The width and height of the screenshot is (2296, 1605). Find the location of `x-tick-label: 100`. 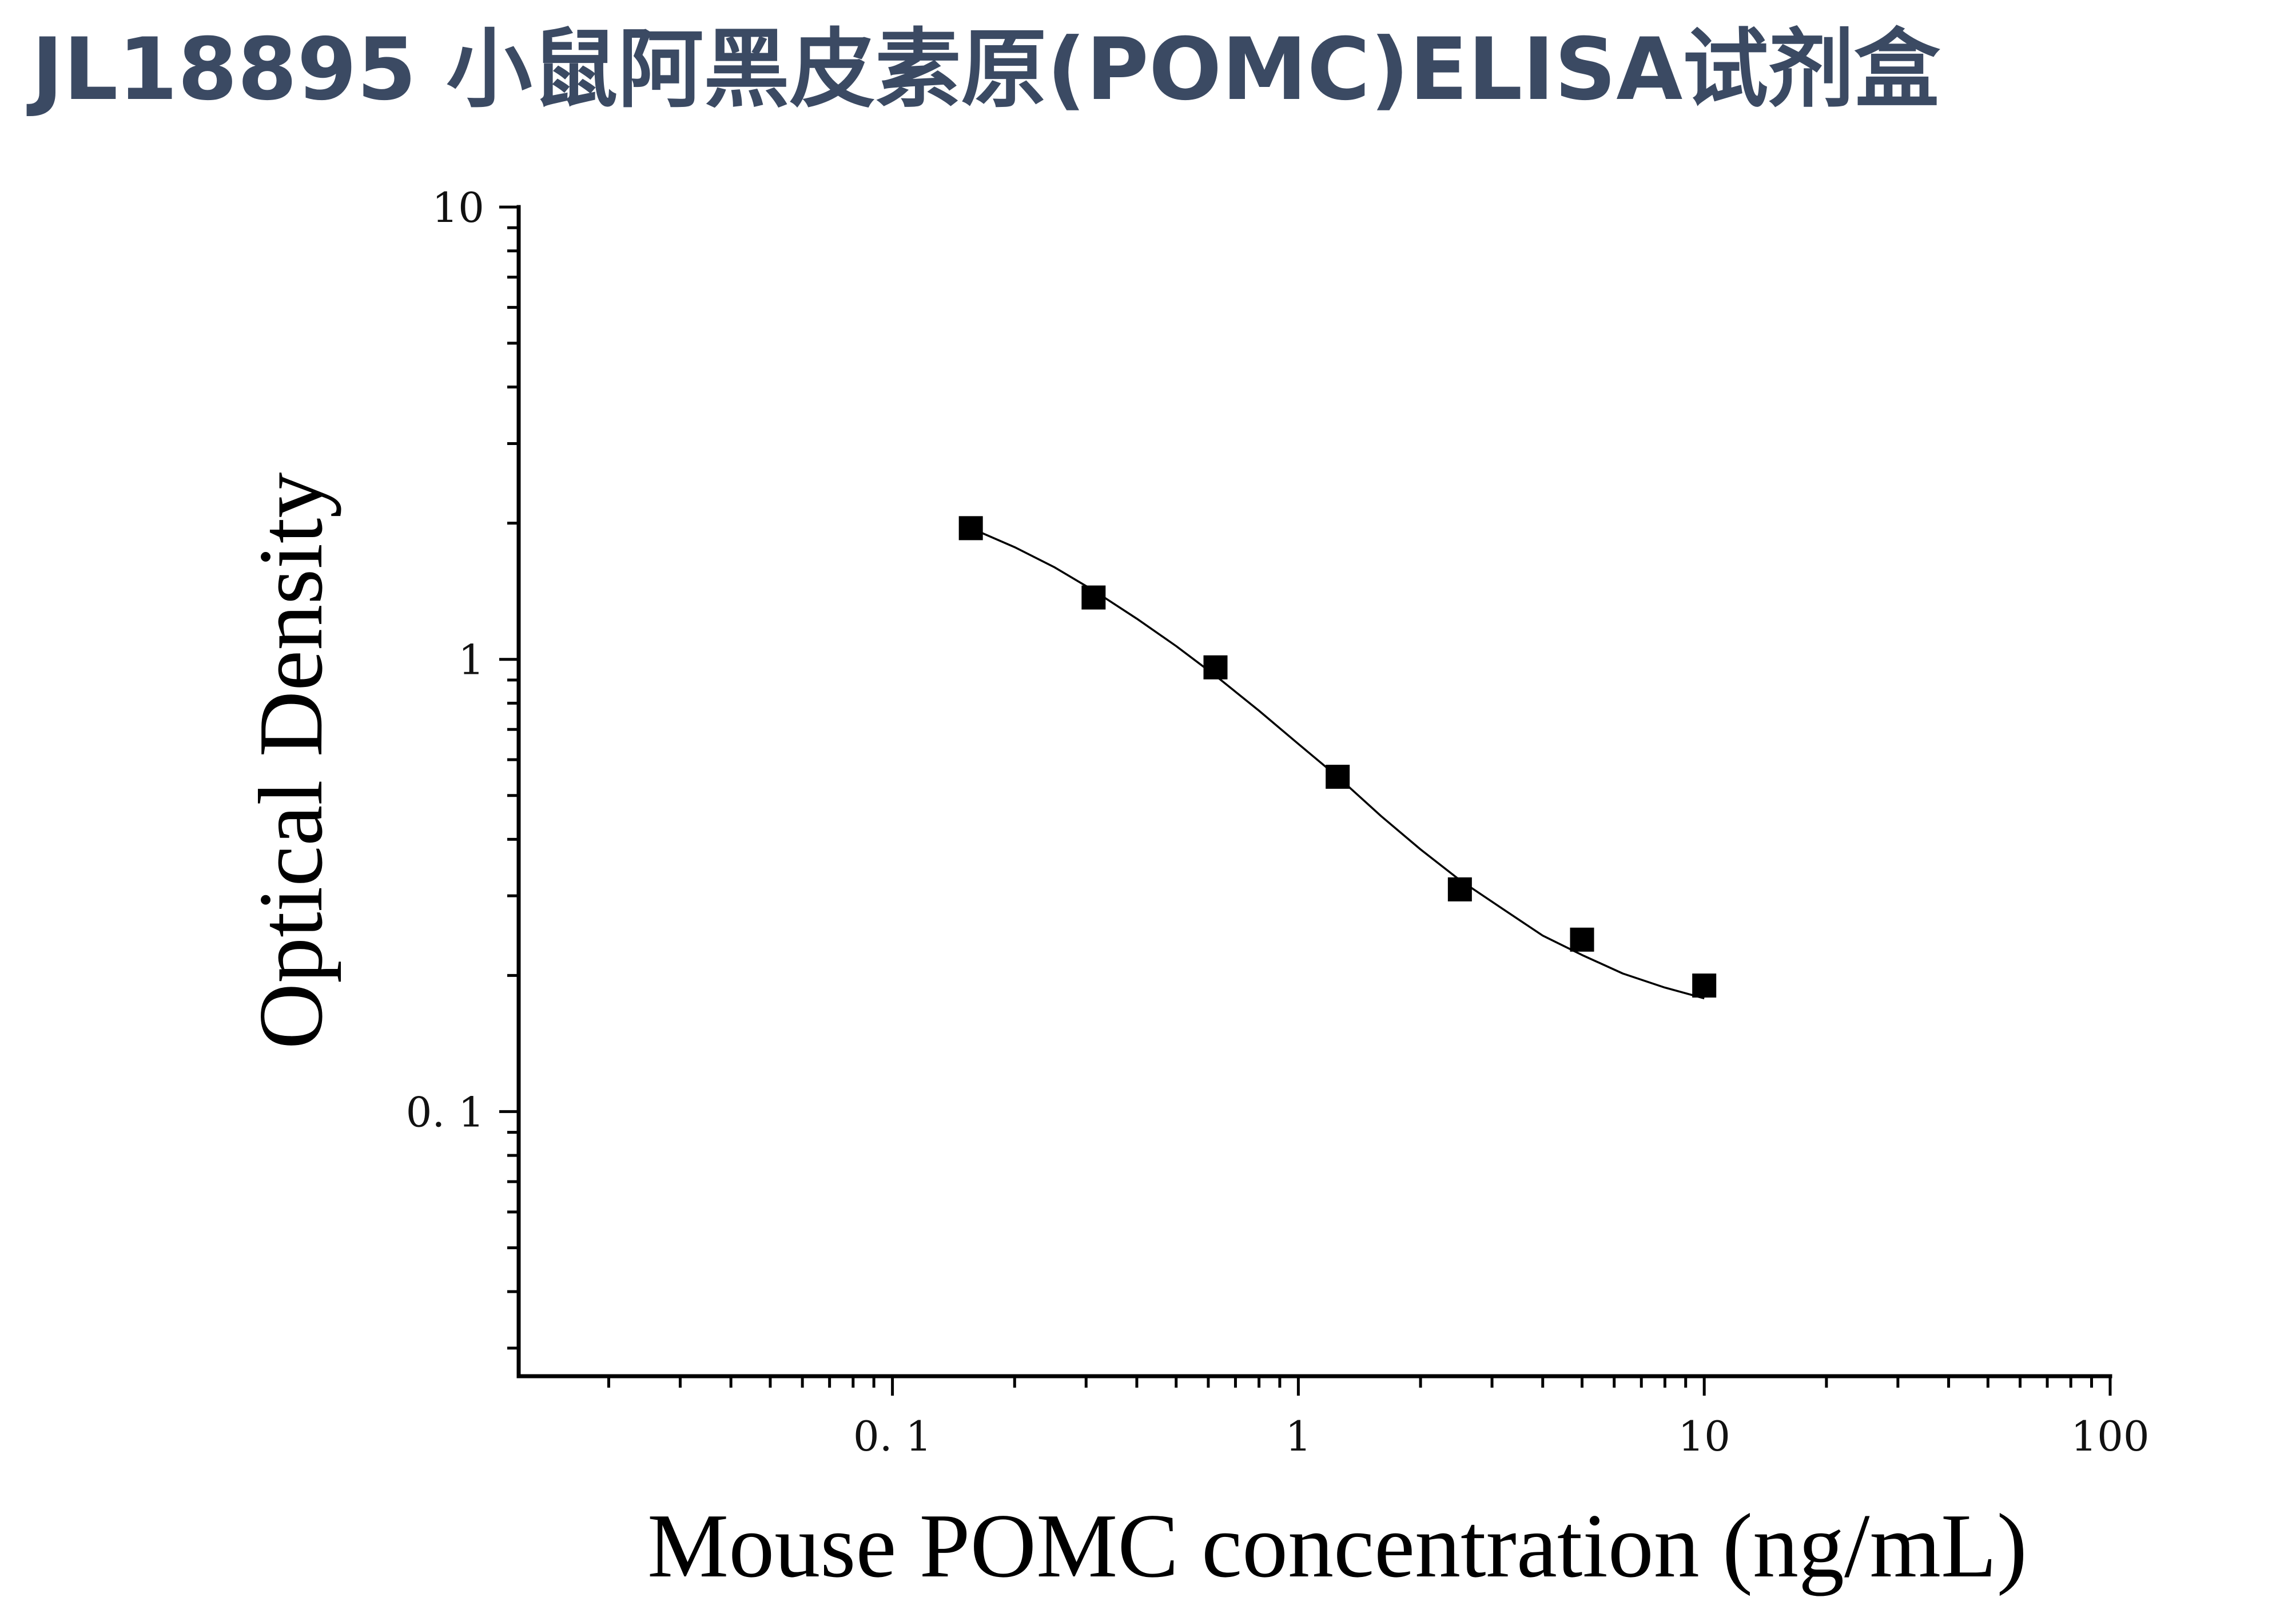

x-tick-label: 100 is located at coordinates (2110, 1436).